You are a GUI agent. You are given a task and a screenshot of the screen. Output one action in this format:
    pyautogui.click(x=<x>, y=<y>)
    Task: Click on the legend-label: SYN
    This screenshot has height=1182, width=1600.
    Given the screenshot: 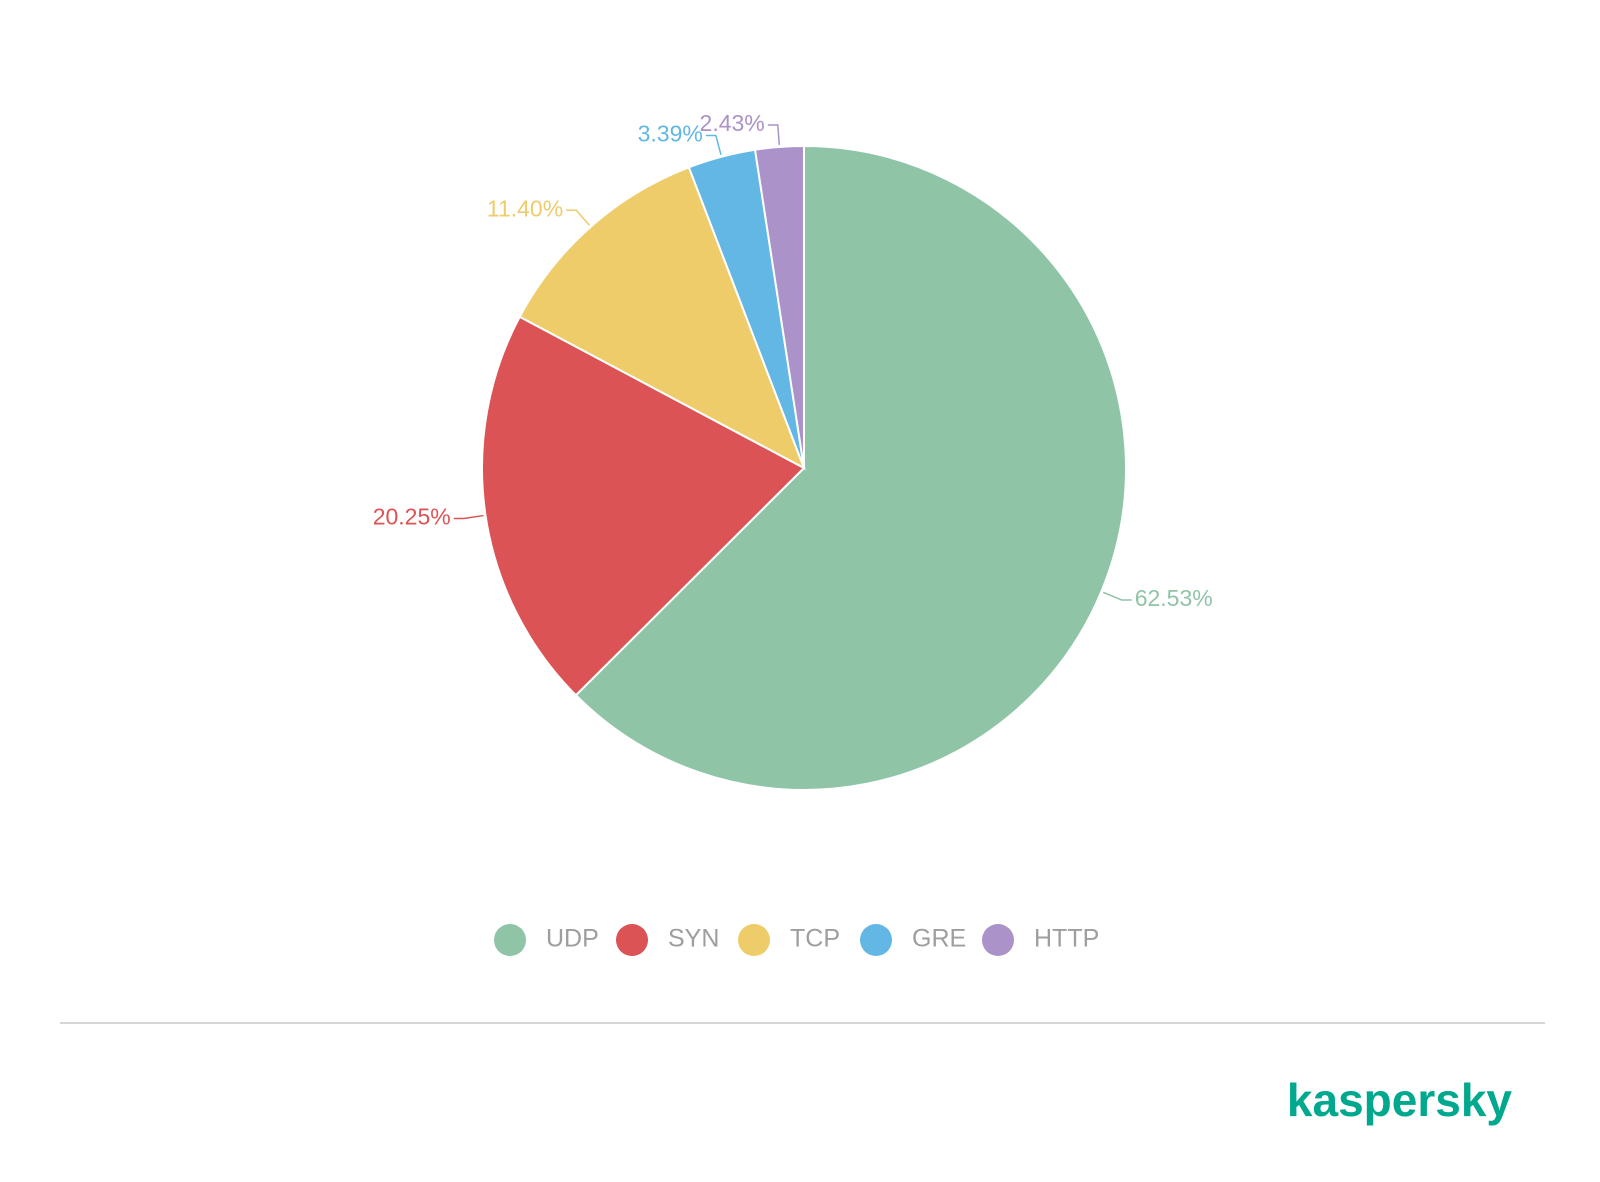 What is the action you would take?
    pyautogui.click(x=693, y=939)
    